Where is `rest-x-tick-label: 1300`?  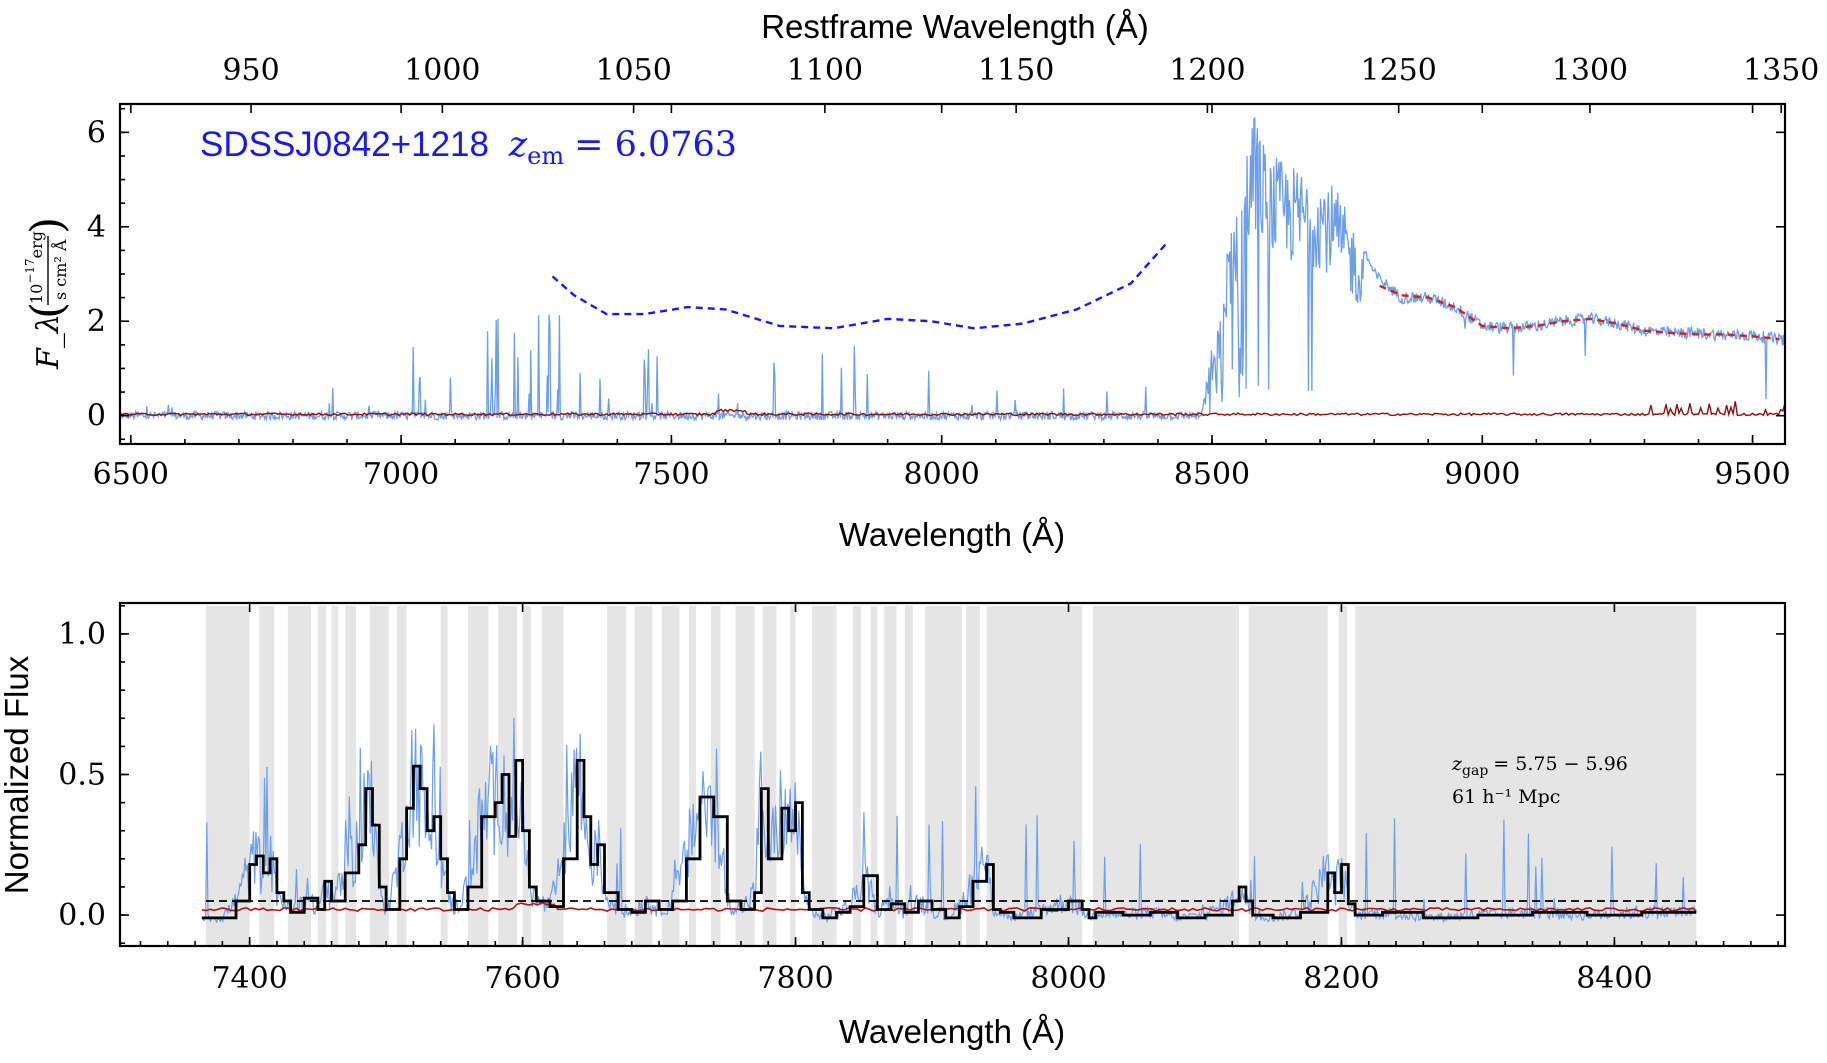
rest-x-tick-label: 1300 is located at coordinates (1590, 70).